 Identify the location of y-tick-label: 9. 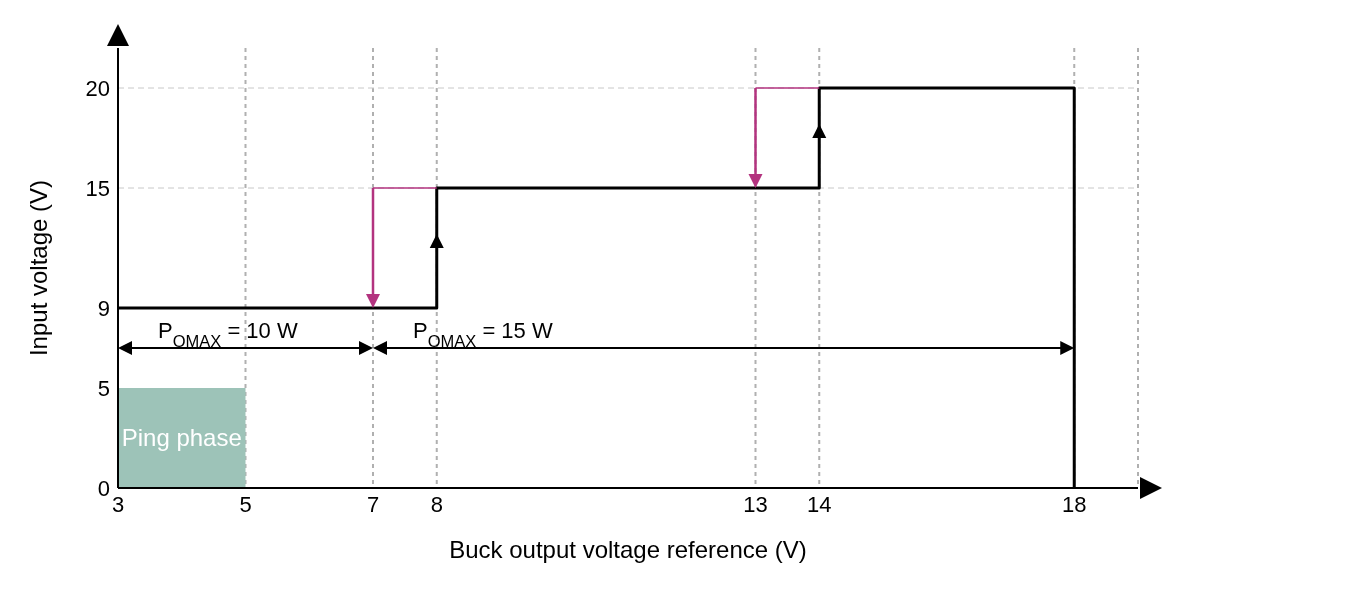
(103, 308).